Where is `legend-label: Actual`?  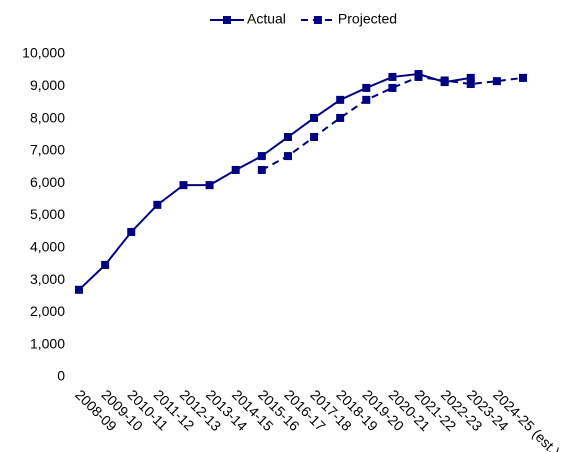 legend-label: Actual is located at coordinates (266, 19).